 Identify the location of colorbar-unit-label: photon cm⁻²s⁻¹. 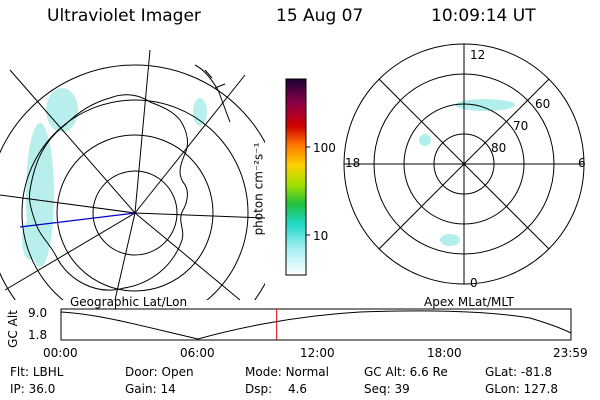
(258, 189).